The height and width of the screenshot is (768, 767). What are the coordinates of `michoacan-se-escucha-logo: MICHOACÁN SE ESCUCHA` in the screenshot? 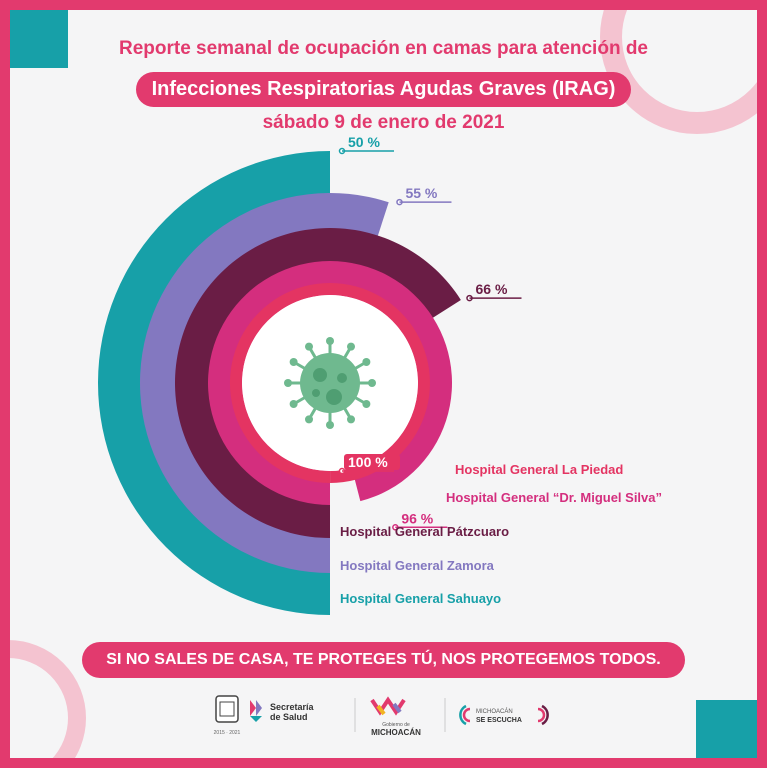 It's located at (504, 715).